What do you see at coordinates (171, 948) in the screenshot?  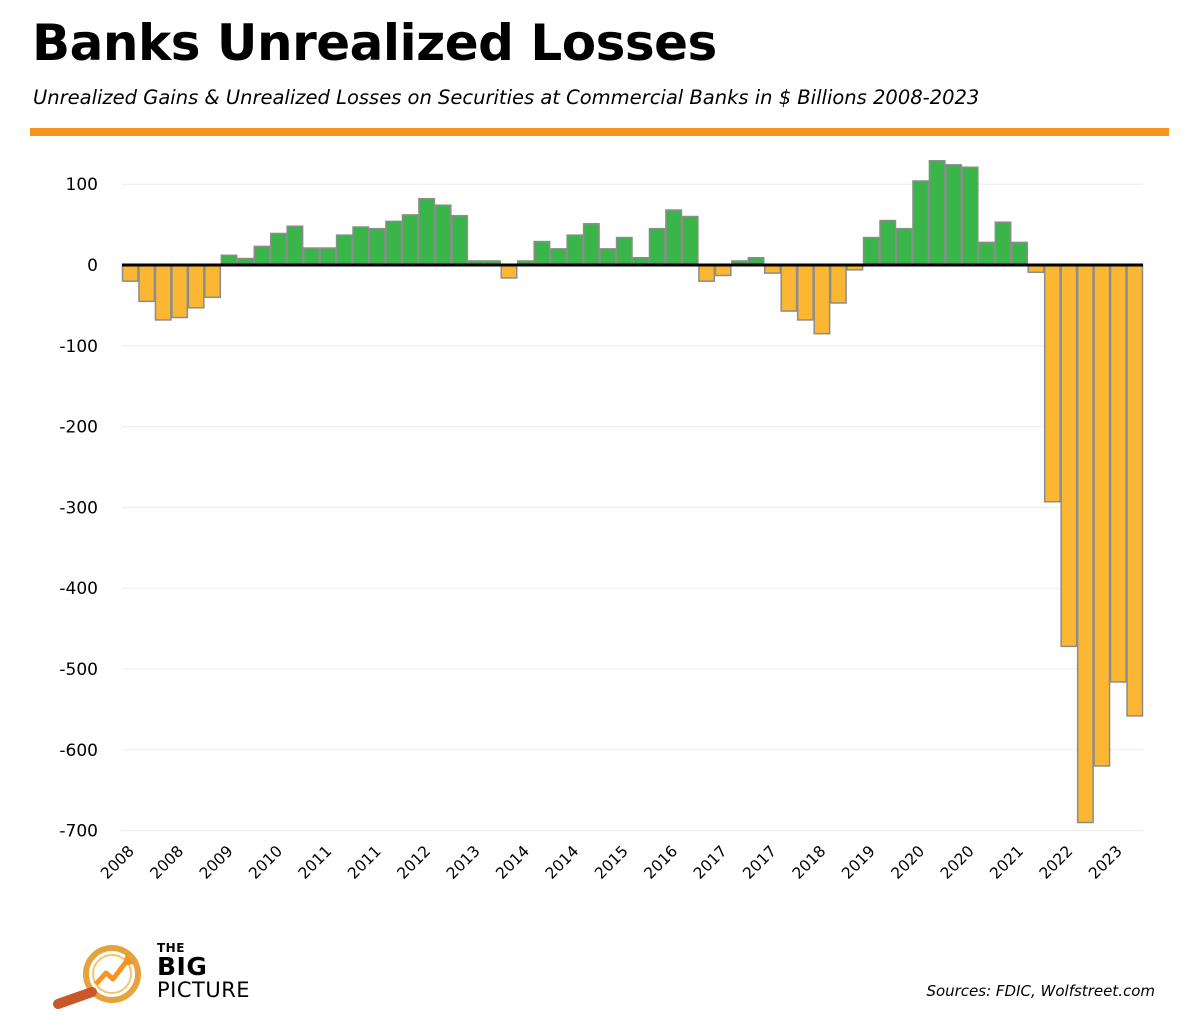 I see `logo-text-the: THE` at bounding box center [171, 948].